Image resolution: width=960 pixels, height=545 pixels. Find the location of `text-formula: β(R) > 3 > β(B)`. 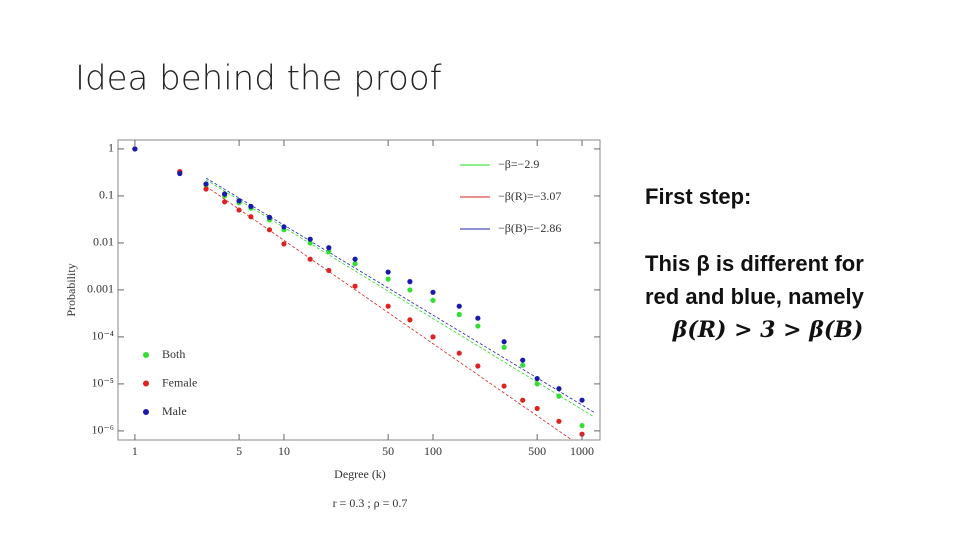

text-formula: β(R) > 3 > β(B) is located at coordinates (768, 330).